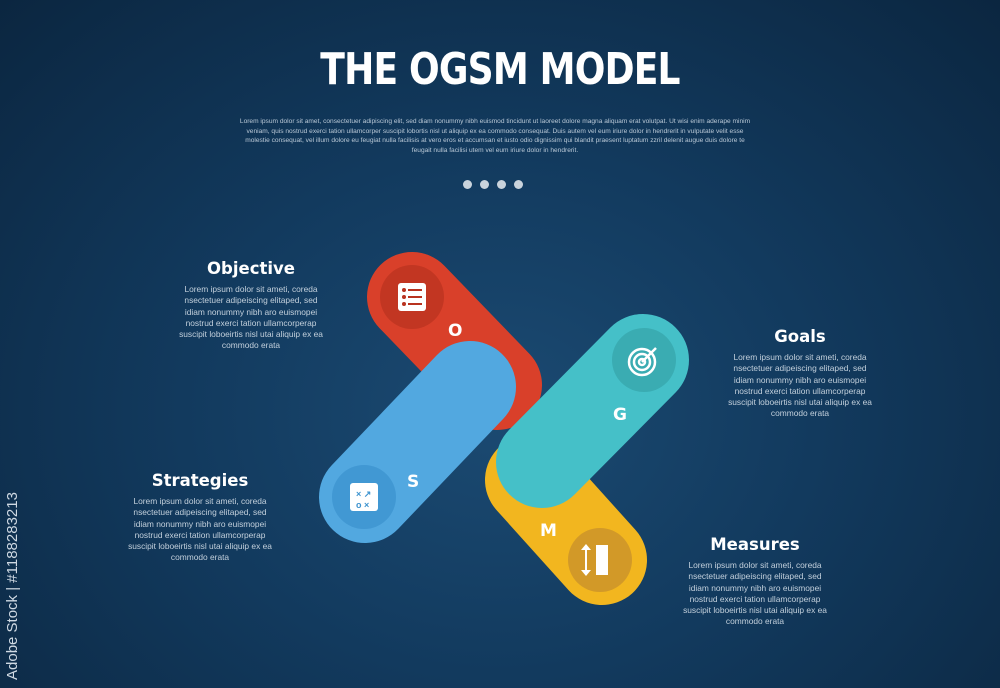 The width and height of the screenshot is (1000, 688). What do you see at coordinates (12, 586) in the screenshot?
I see `watermark: Adobe Stock | #1188283213` at bounding box center [12, 586].